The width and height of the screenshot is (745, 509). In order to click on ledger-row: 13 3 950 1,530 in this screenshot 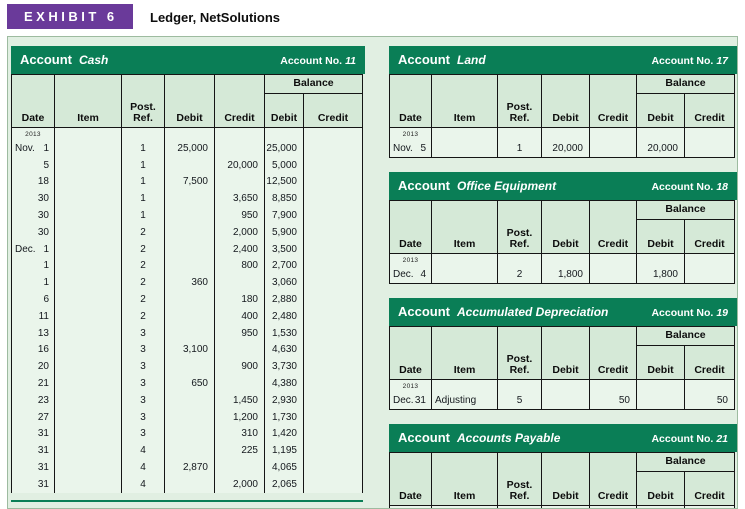, I will do `click(187, 333)`.